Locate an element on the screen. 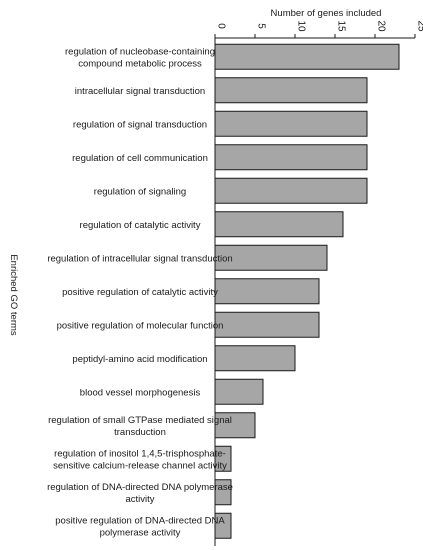  x-tick-label: 25 is located at coordinates (419, 26).